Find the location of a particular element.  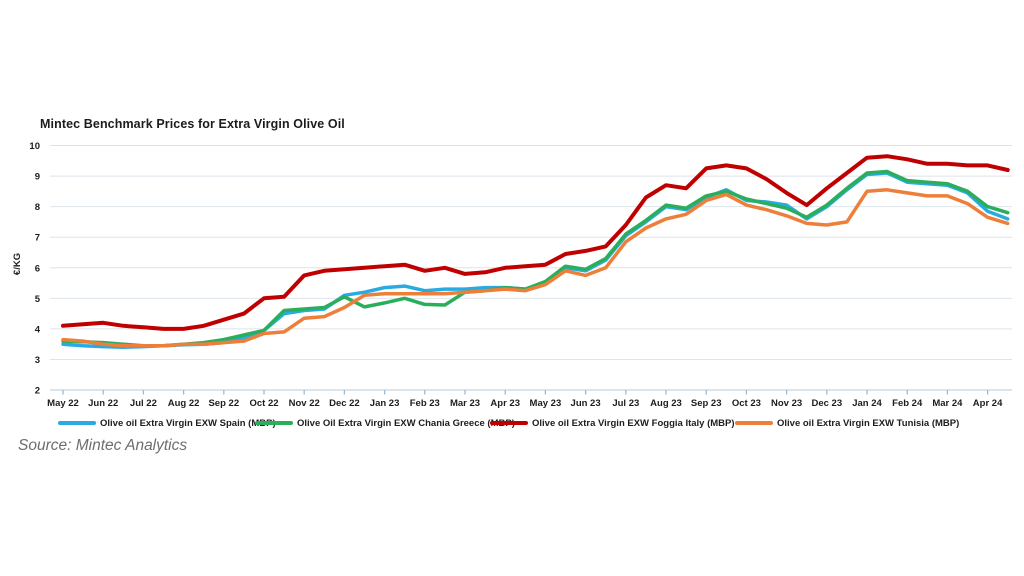

y-tick-label: 9 is located at coordinates (37, 177).